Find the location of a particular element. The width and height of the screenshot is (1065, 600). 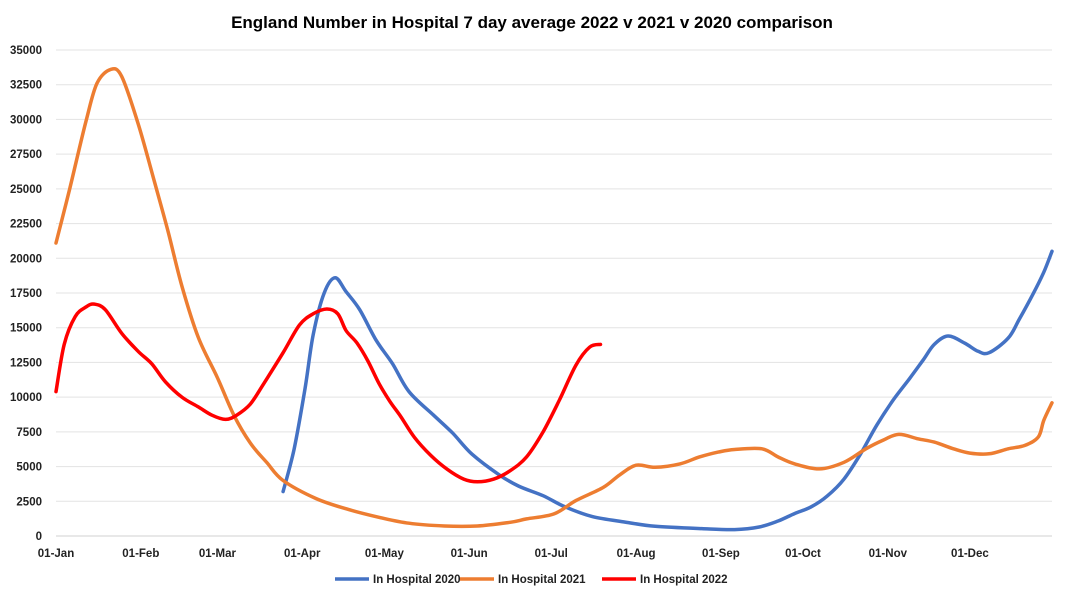

y-tick-label: 27500 is located at coordinates (26, 155).